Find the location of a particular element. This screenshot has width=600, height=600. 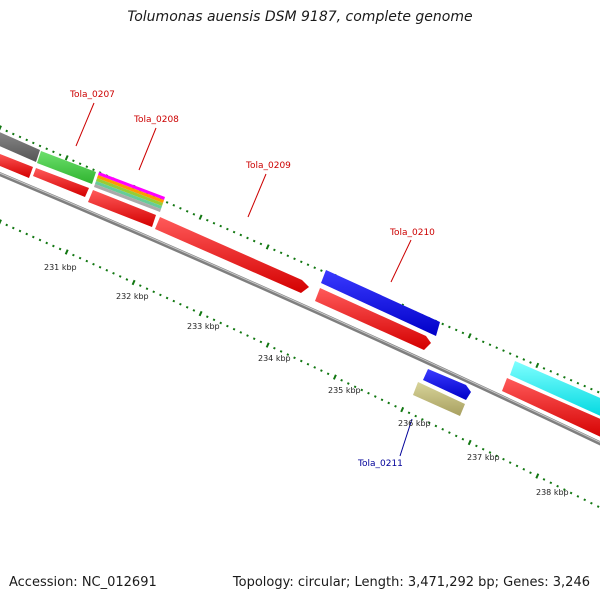

scale-label: 236 kbp is located at coordinates (414, 423).